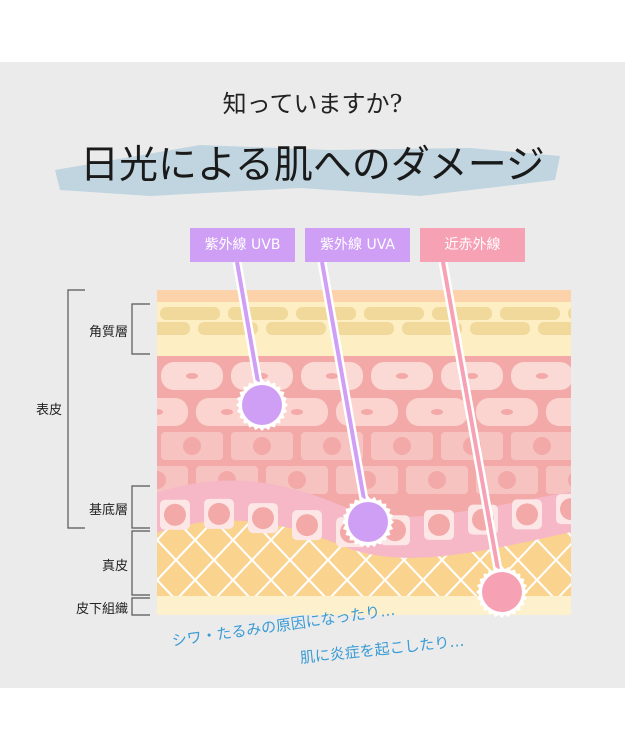 The image size is (625, 750). I want to click on title-brush, so click(307, 170).